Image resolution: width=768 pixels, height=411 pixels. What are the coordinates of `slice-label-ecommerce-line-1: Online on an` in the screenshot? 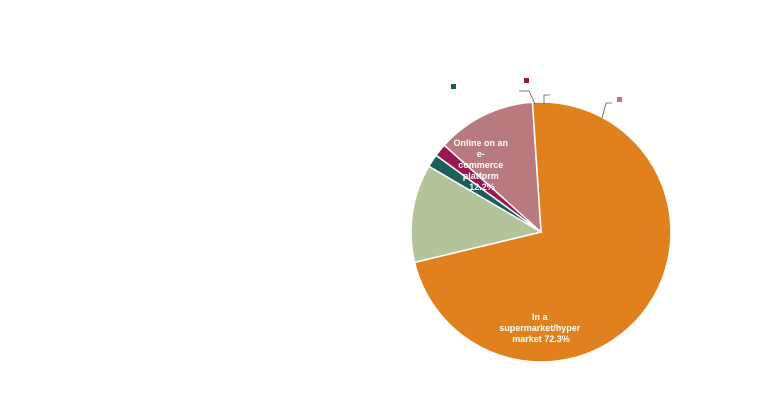 It's located at (480, 143).